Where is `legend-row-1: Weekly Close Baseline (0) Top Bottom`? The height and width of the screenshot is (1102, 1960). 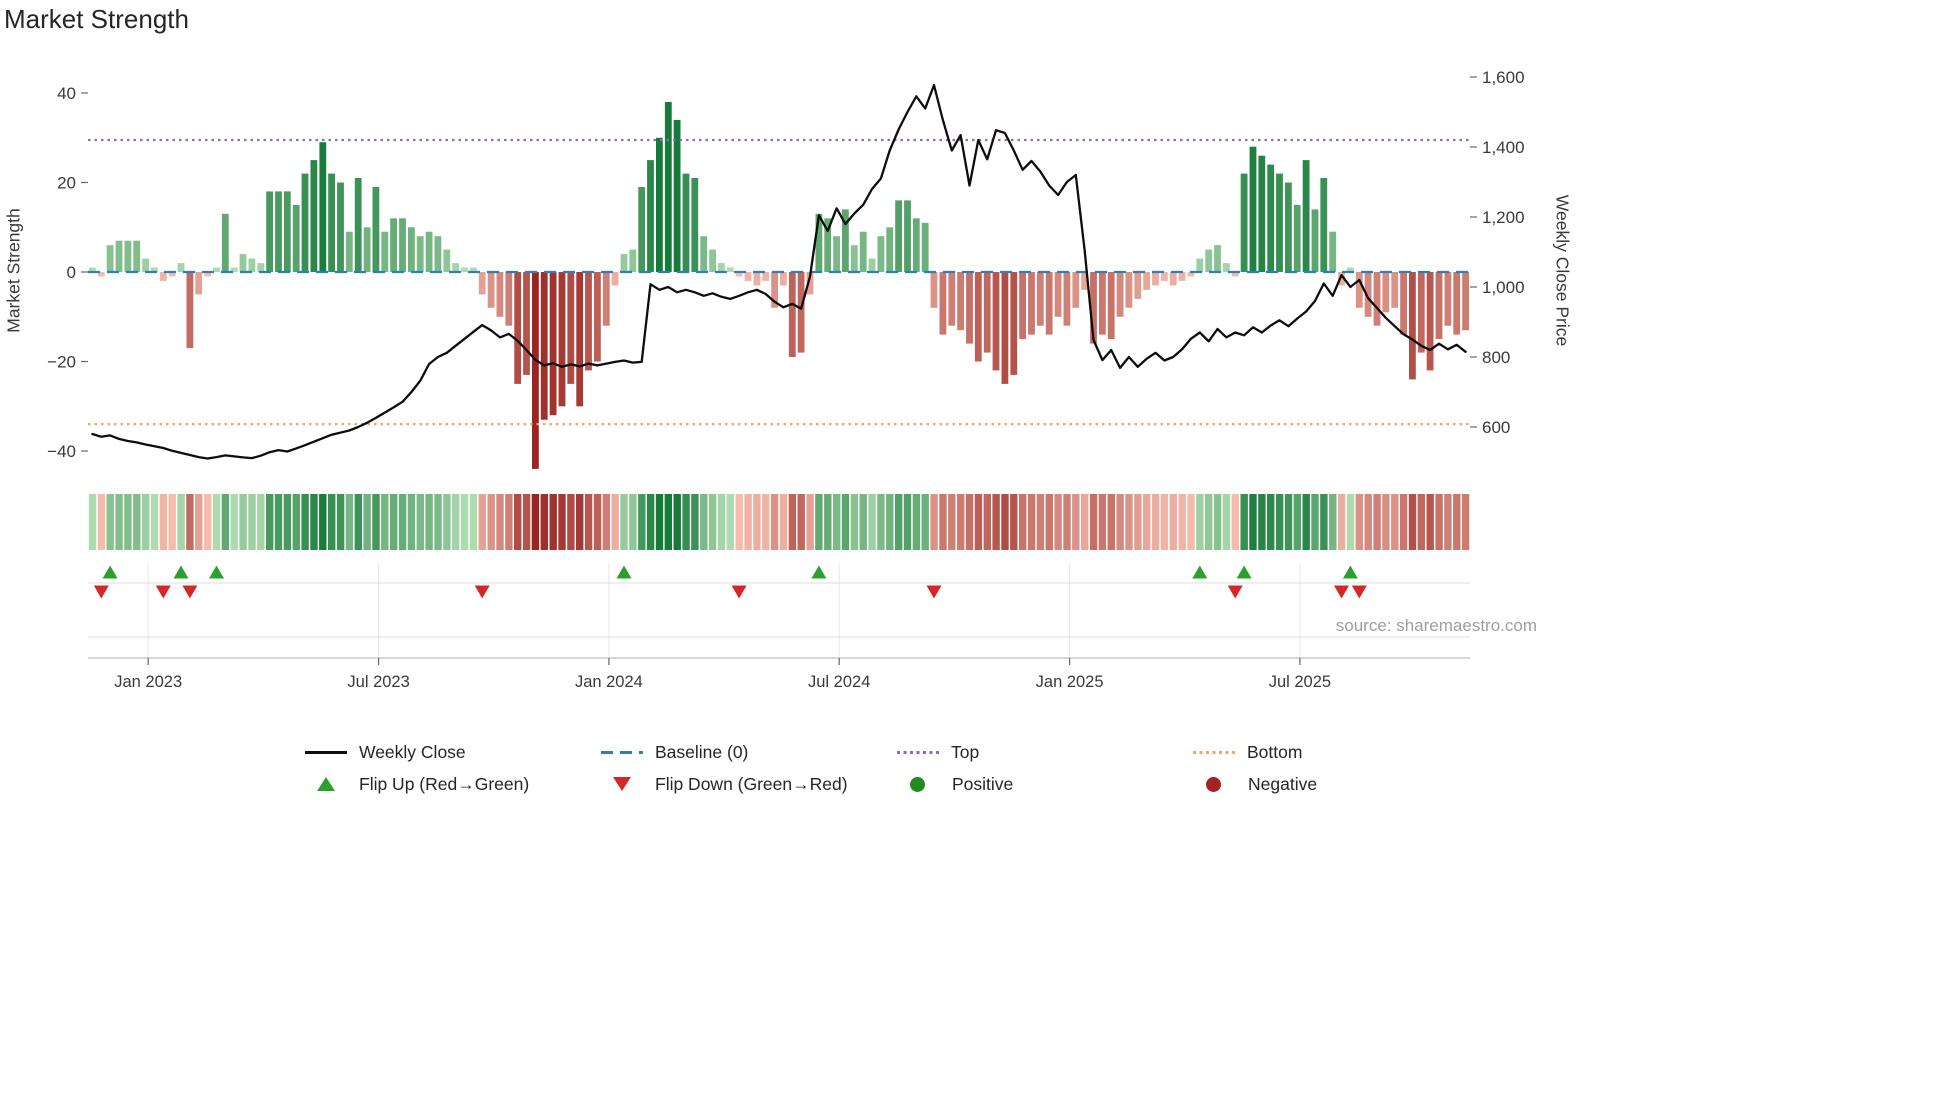 legend-row-1: Weekly Close Baseline (0) Top Bottom is located at coordinates (897, 752).